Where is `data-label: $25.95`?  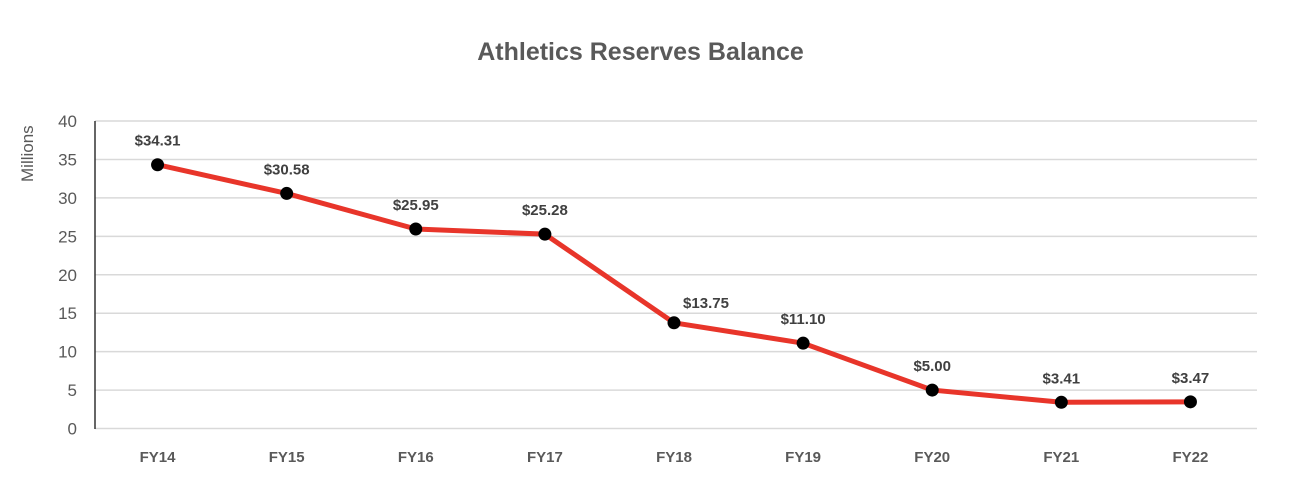 data-label: $25.95 is located at coordinates (416, 205).